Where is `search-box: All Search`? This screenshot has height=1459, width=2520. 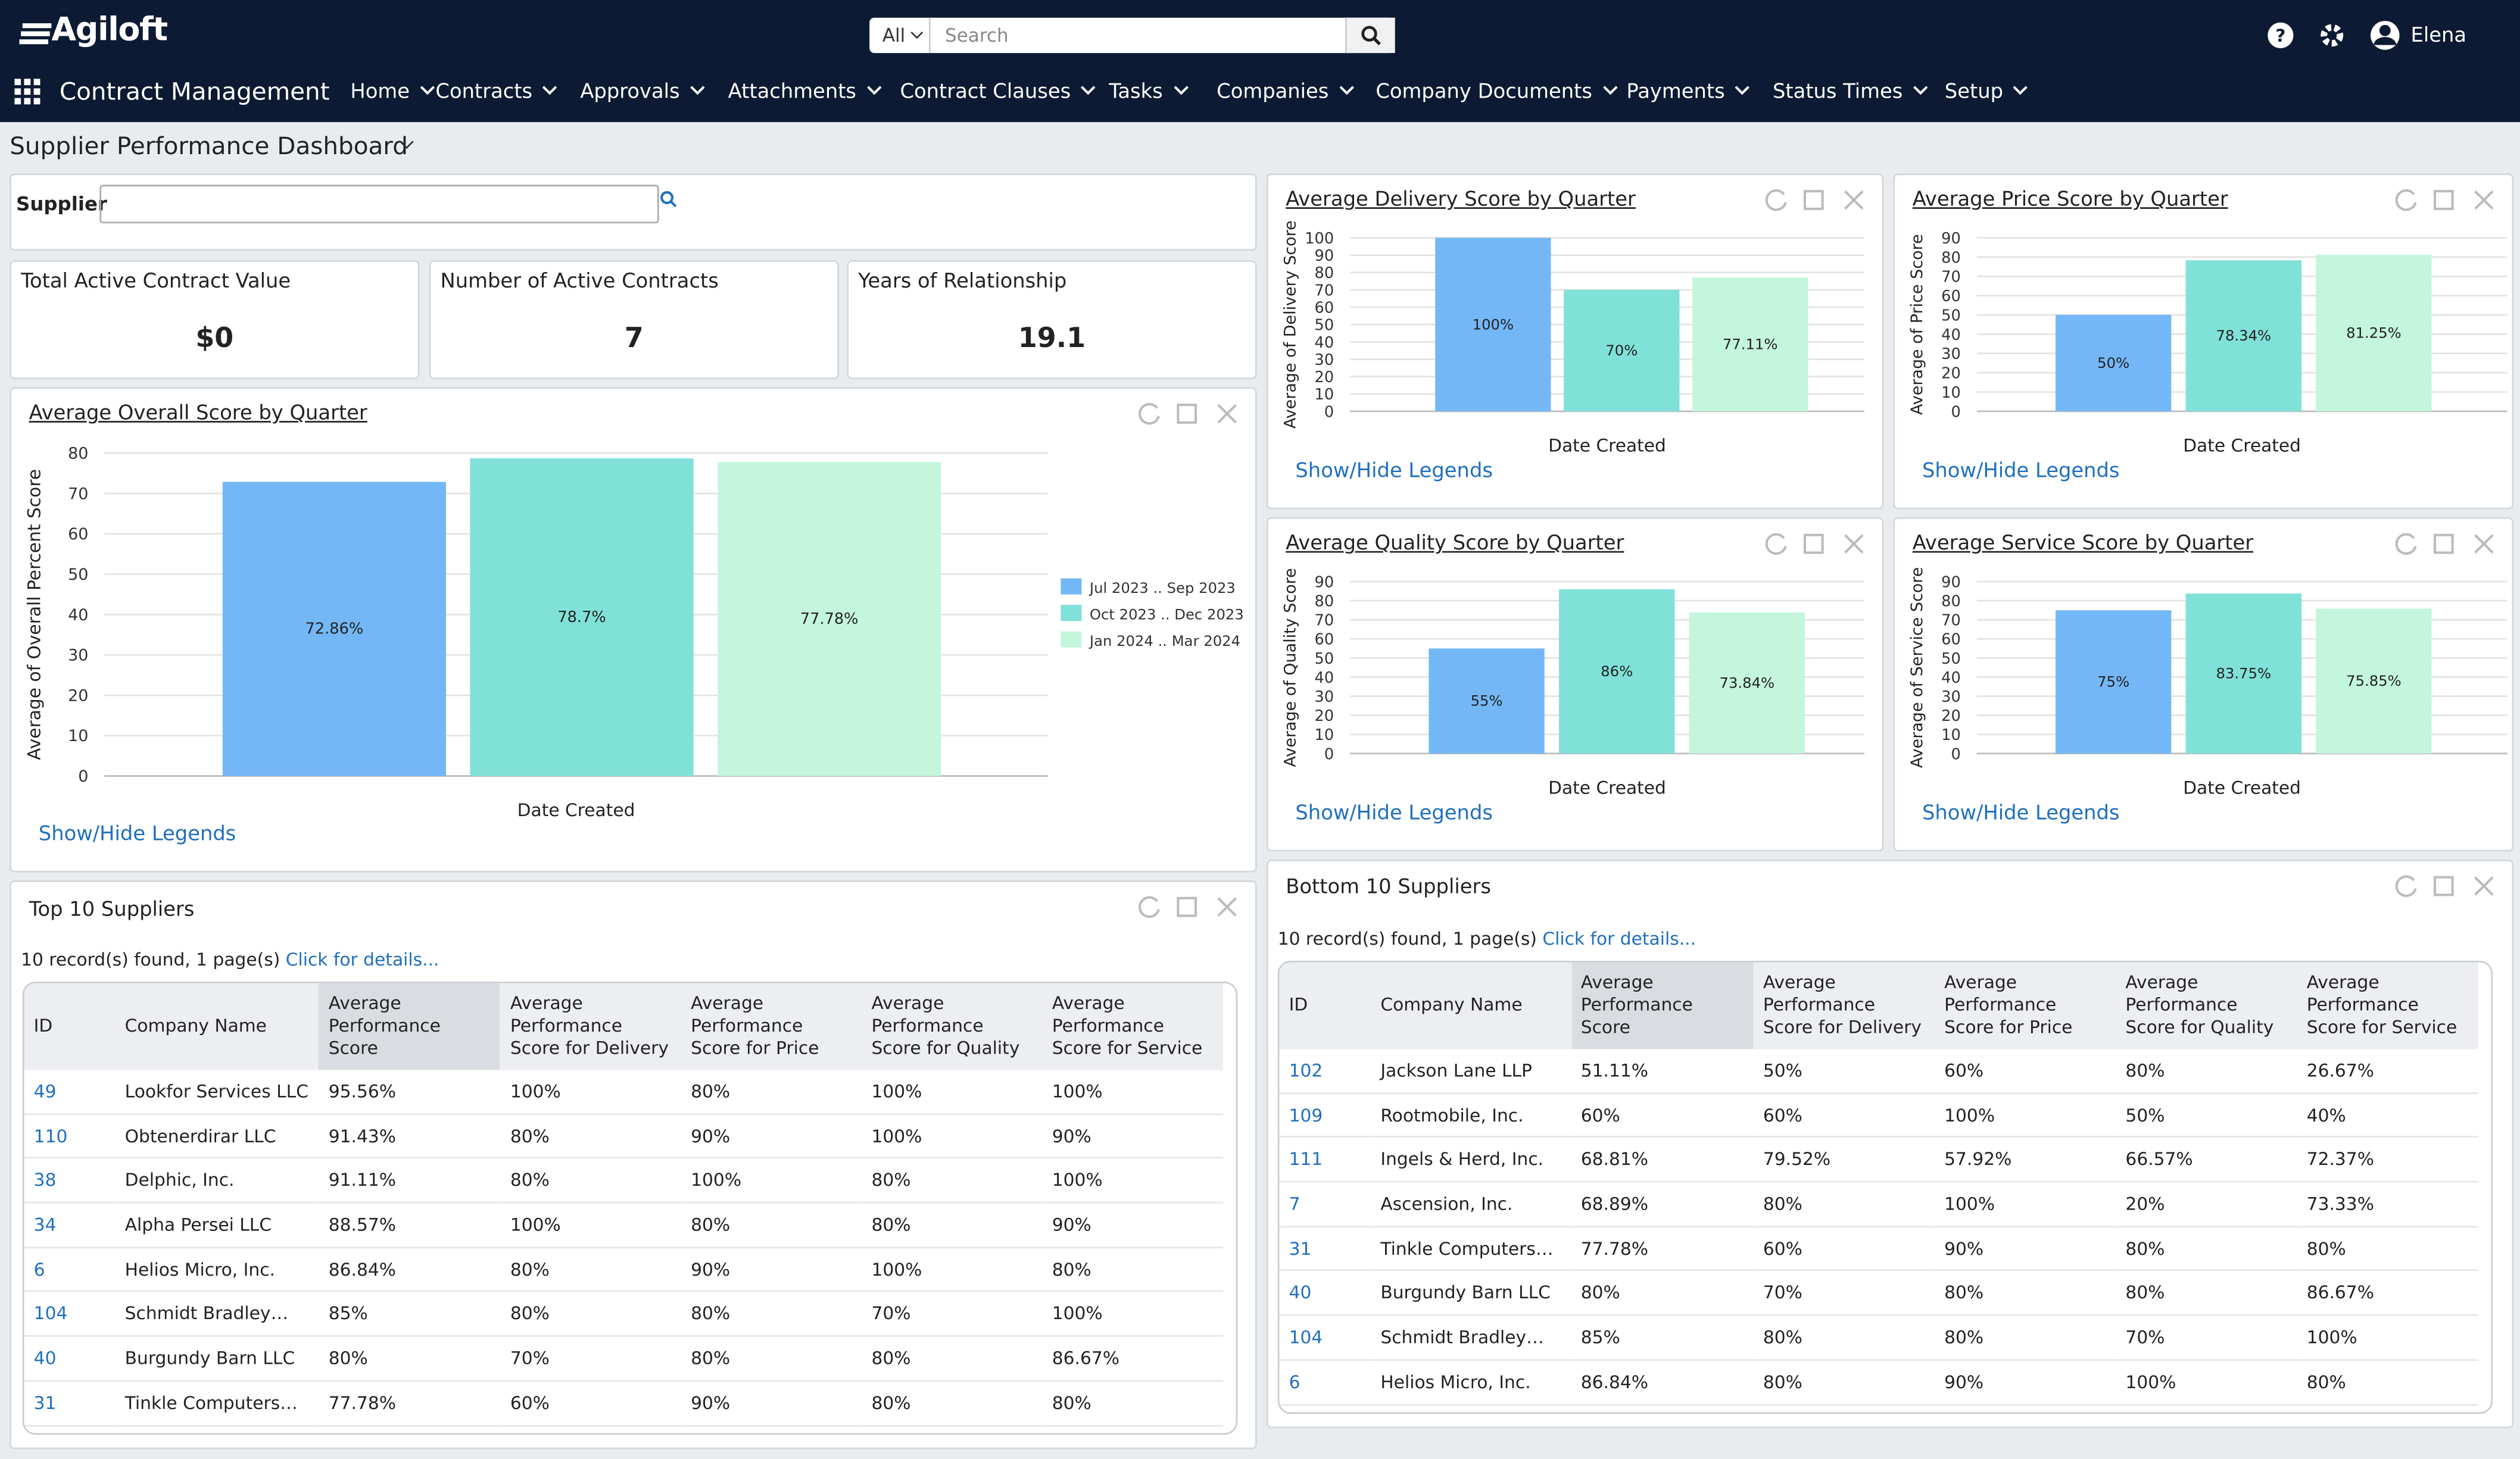
search-box: All Search is located at coordinates (1132, 35).